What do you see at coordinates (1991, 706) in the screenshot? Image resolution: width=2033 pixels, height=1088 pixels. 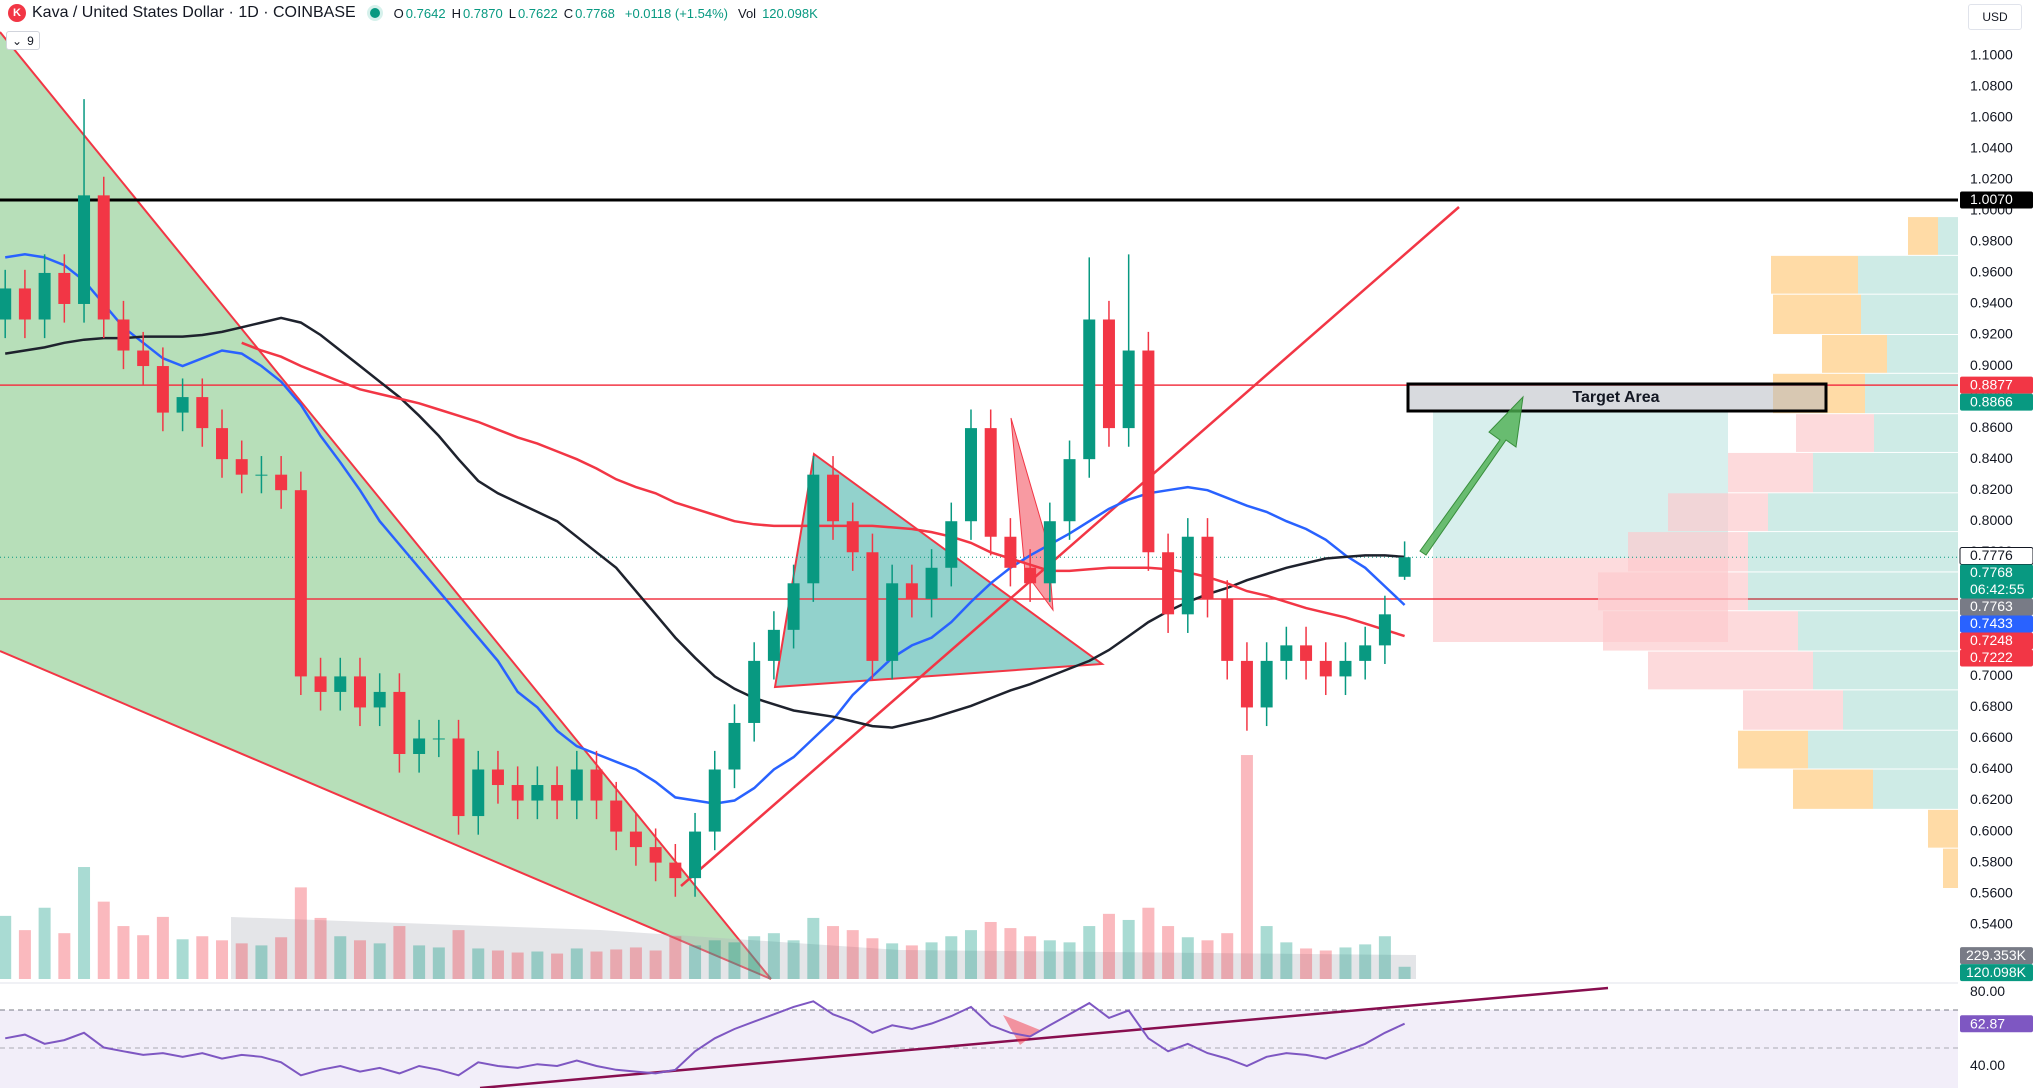 I see `y-tick-label: 0.6800` at bounding box center [1991, 706].